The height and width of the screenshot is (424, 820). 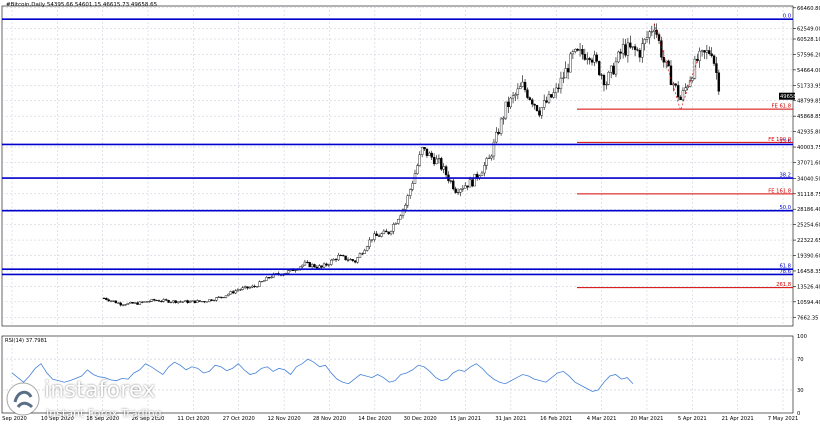 I want to click on price-tick-label: 31118.75, so click(x=808, y=195).